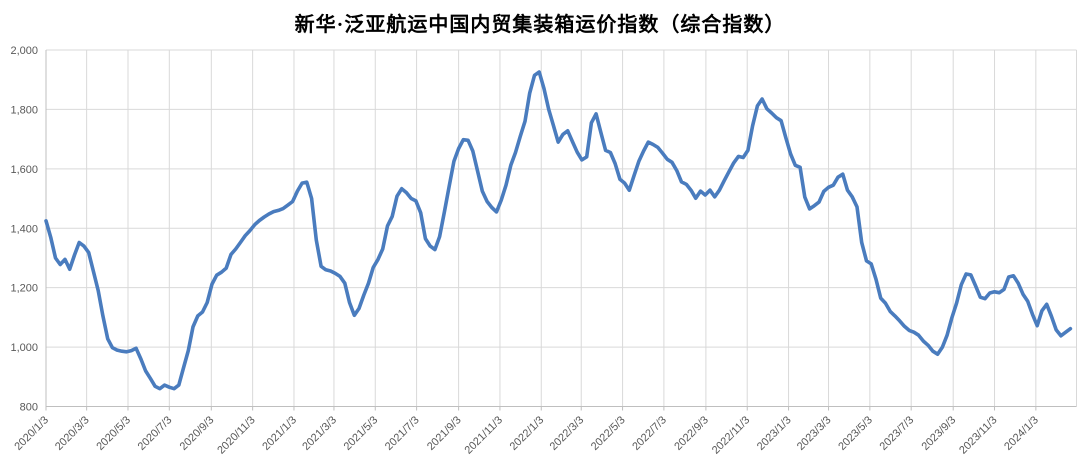 This screenshot has width=1080, height=474. What do you see at coordinates (197, 433) in the screenshot?
I see `x-tick-label: 2020/9/3` at bounding box center [197, 433].